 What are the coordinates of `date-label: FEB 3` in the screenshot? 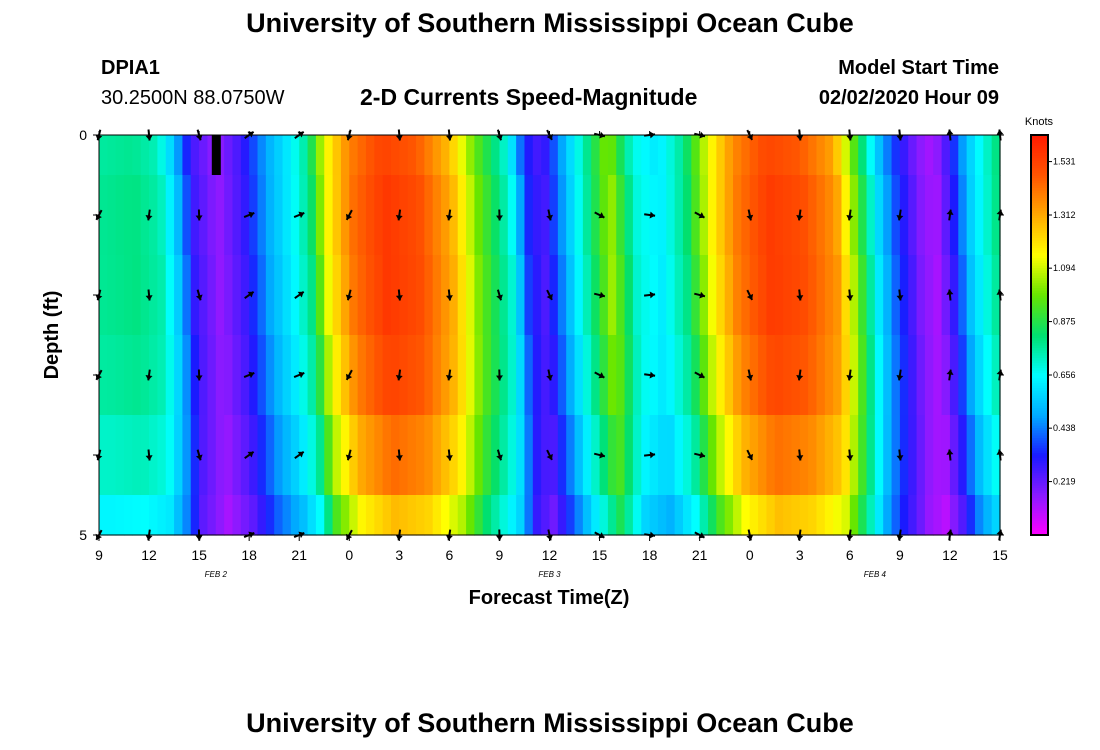 It's located at (549, 574).